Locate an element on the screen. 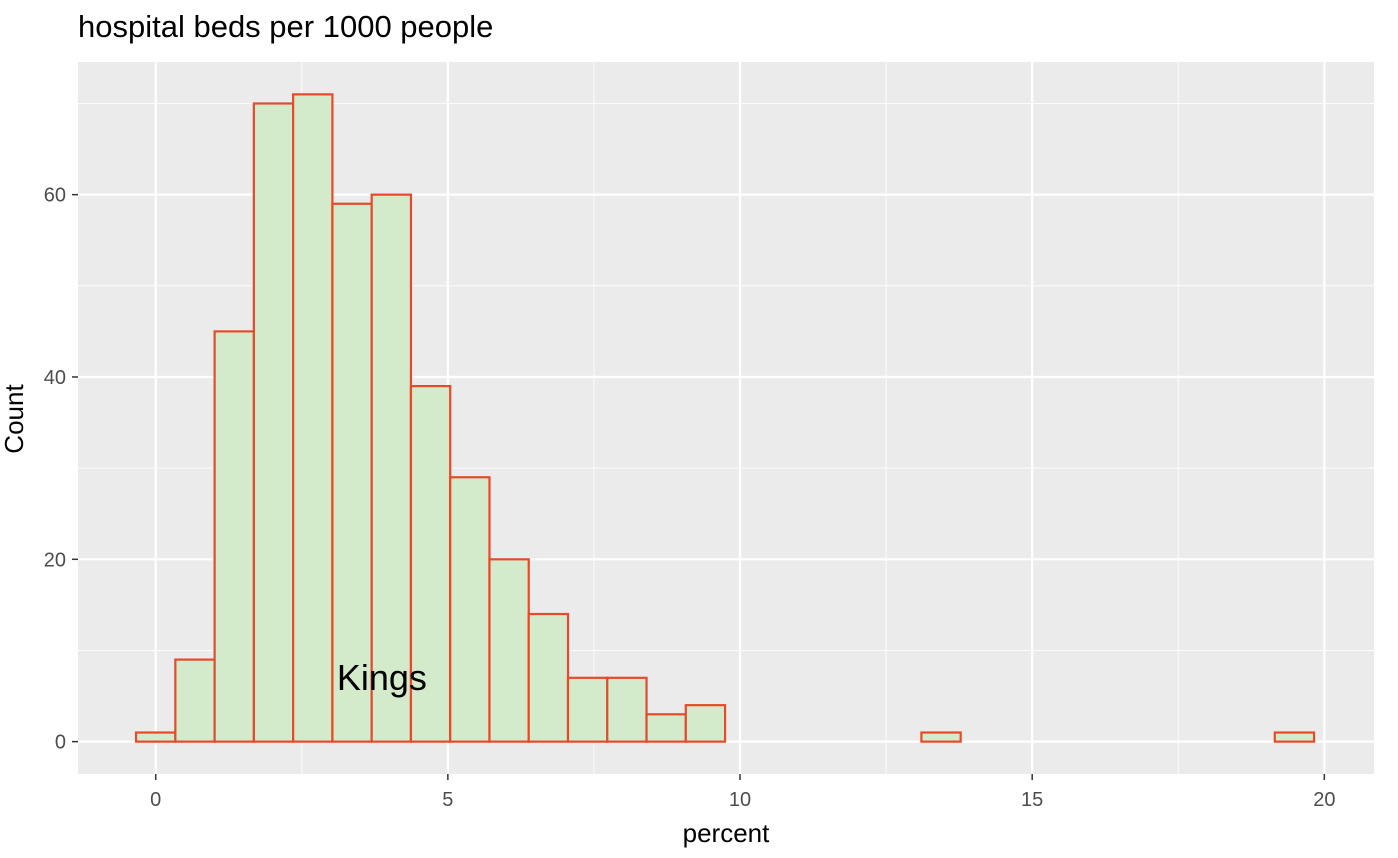 Image resolution: width=1398 pixels, height=858 pixels. y-tick-label: 40 is located at coordinates (55, 378).